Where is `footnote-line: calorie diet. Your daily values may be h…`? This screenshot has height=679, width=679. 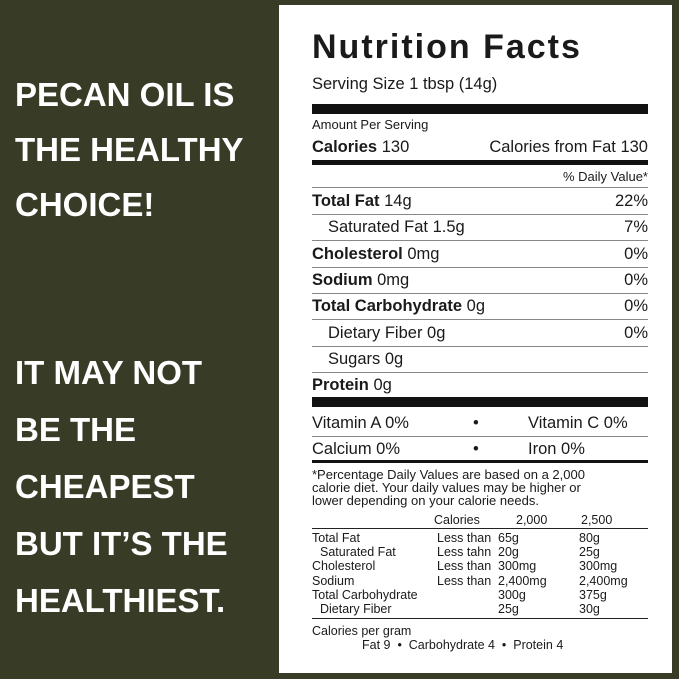
footnote-line: calorie diet. Your daily values may be h… is located at coordinates (446, 487).